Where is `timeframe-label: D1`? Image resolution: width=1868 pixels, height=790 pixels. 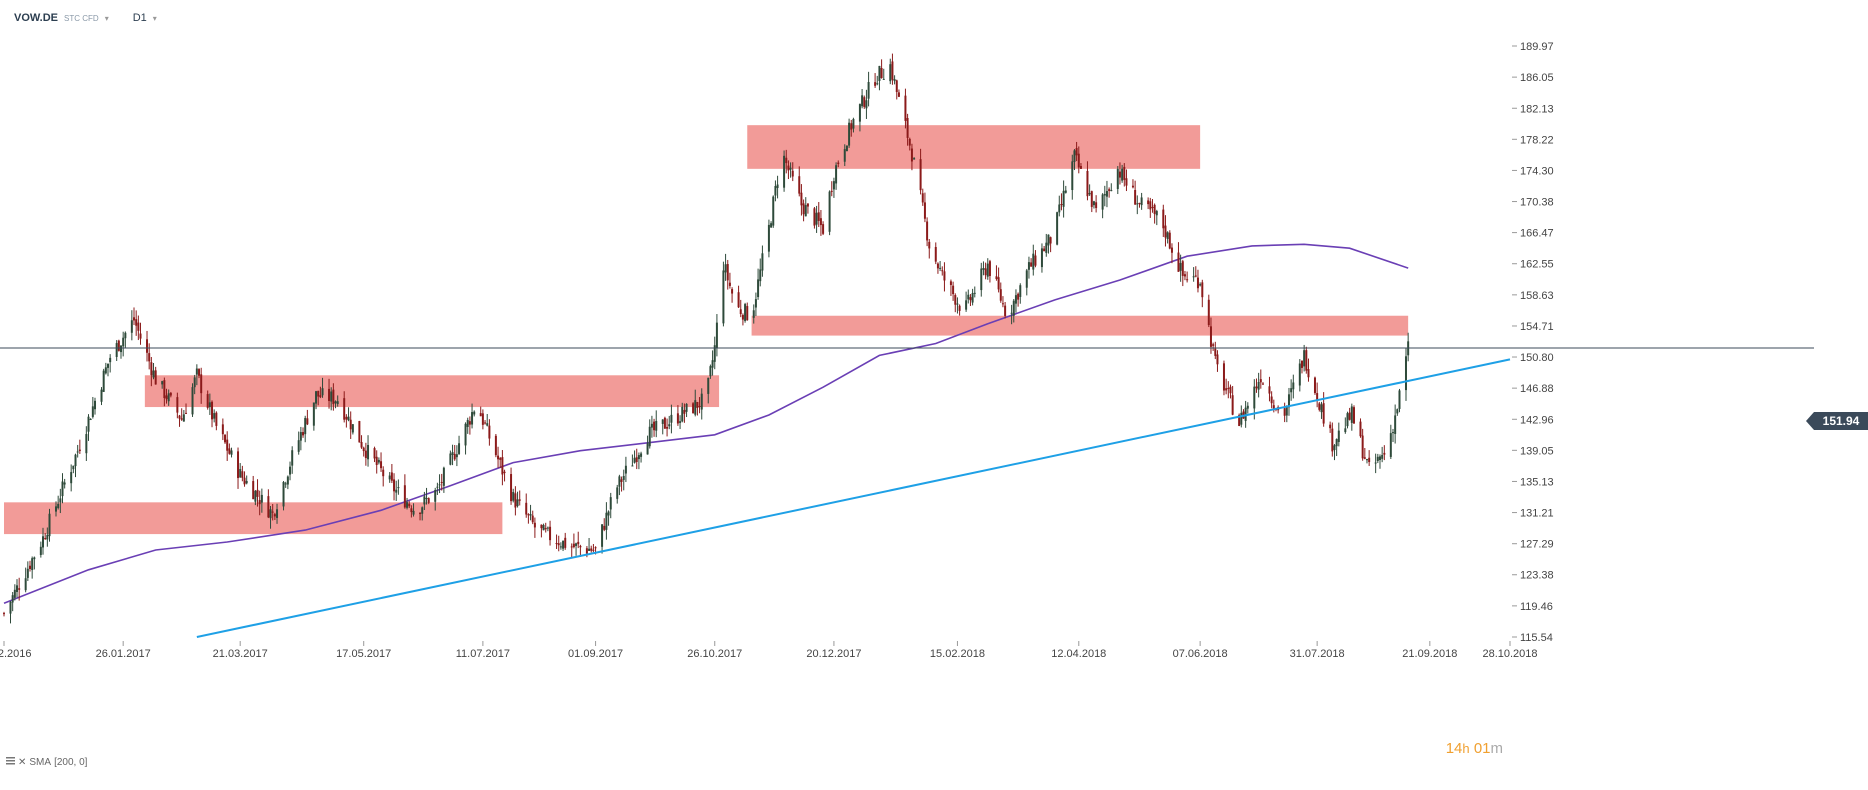
timeframe-label: D1 is located at coordinates (139, 18).